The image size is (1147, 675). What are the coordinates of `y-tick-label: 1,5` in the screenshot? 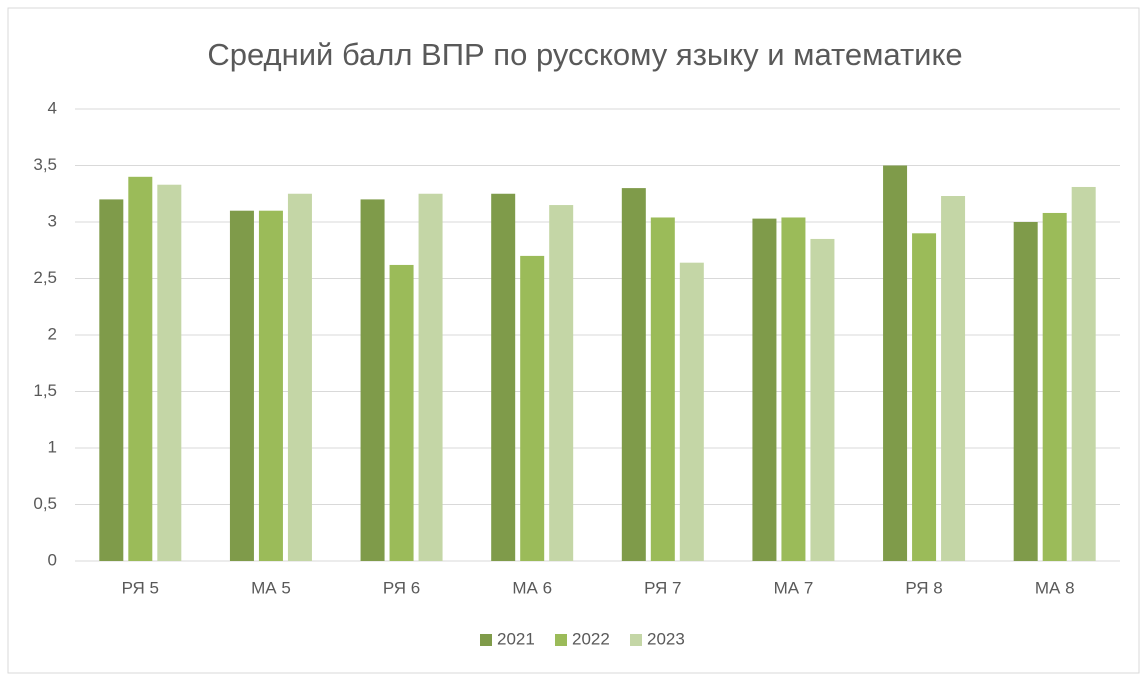 It's located at (45, 390).